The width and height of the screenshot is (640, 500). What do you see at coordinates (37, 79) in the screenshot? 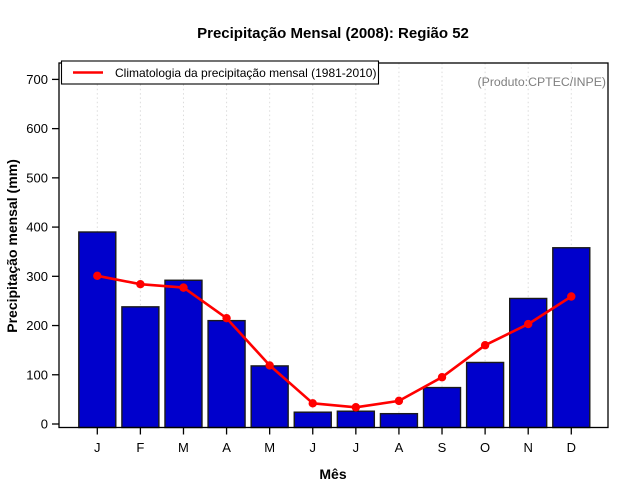
I see `y-tick-label: 700` at bounding box center [37, 79].